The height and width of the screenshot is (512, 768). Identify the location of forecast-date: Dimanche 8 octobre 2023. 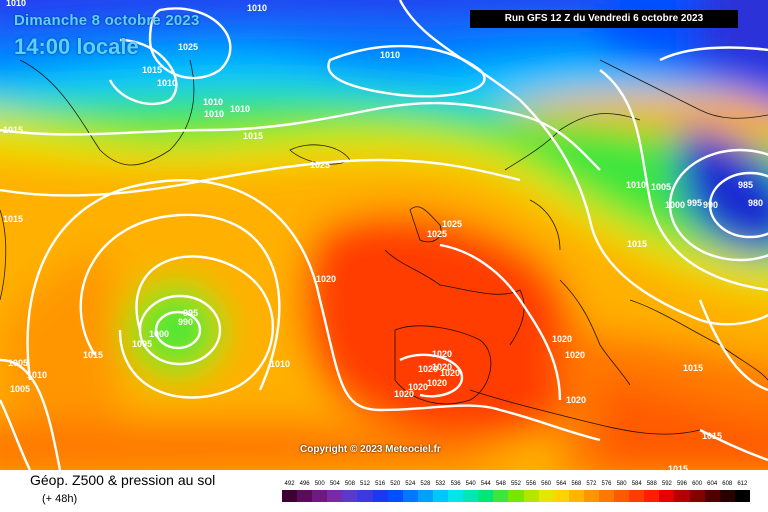
(107, 20).